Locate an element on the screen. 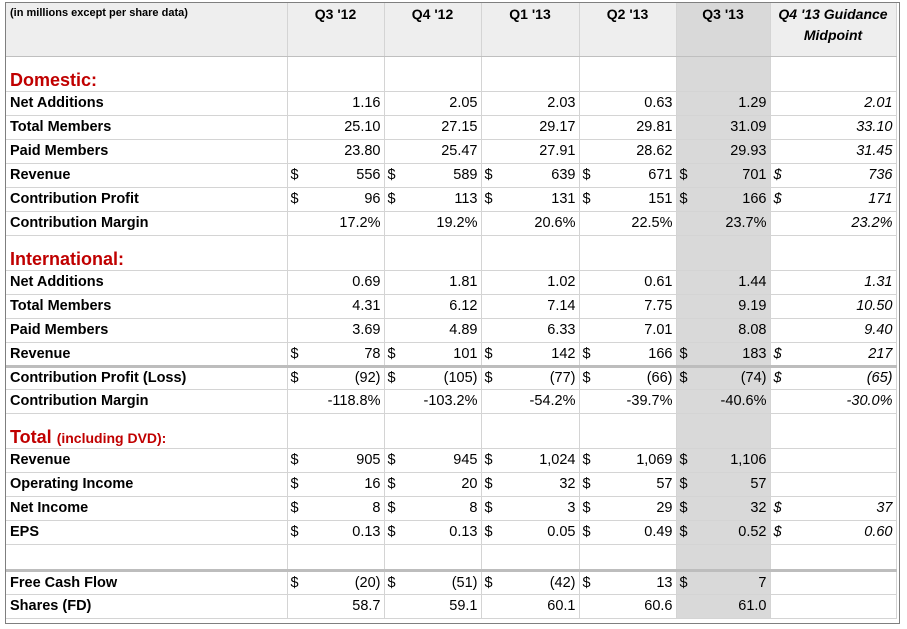 The height and width of the screenshot is (629, 907). value-cell: 19.2% is located at coordinates (433, 223).